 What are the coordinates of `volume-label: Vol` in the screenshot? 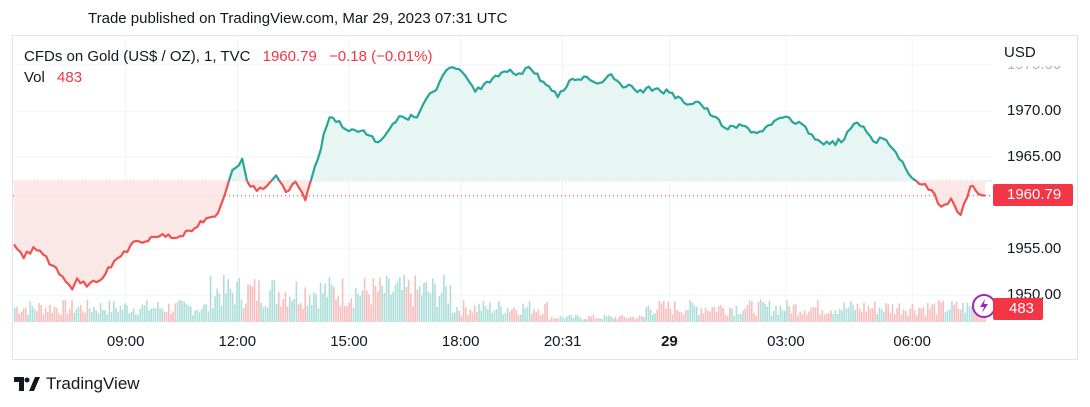 It's located at (34, 77).